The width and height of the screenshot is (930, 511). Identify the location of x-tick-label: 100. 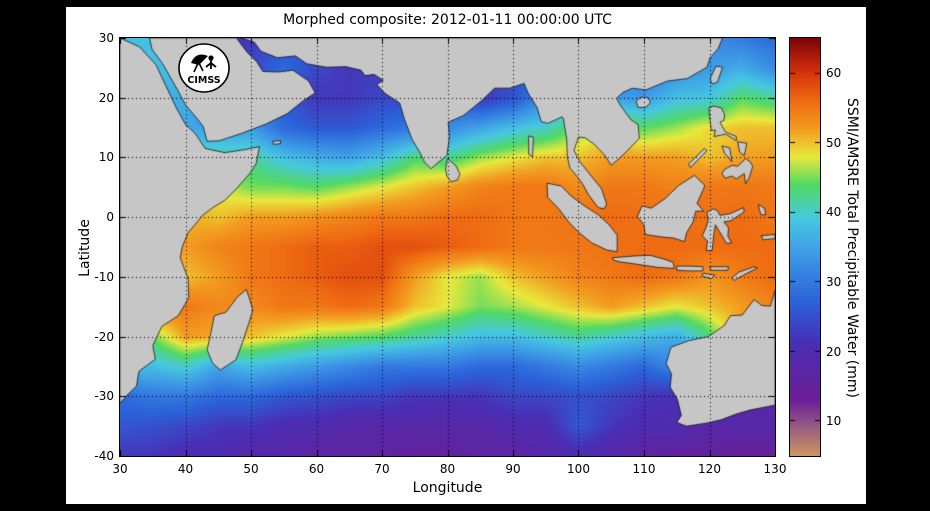
(578, 469).